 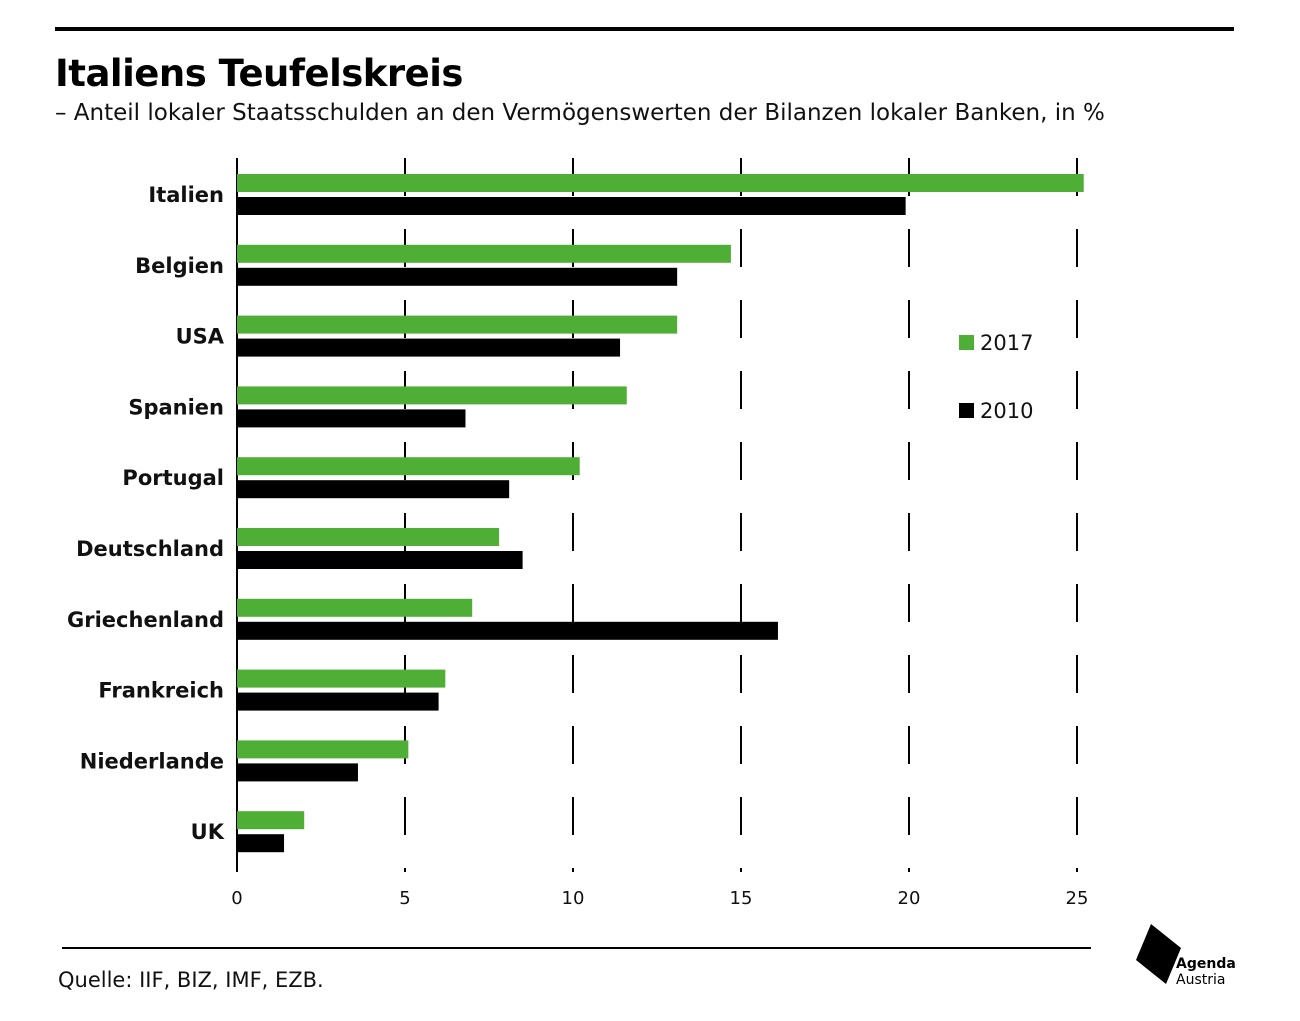 I want to click on source-note: Quelle: IIF, BIZ, IMF, EZB., so click(x=191, y=980).